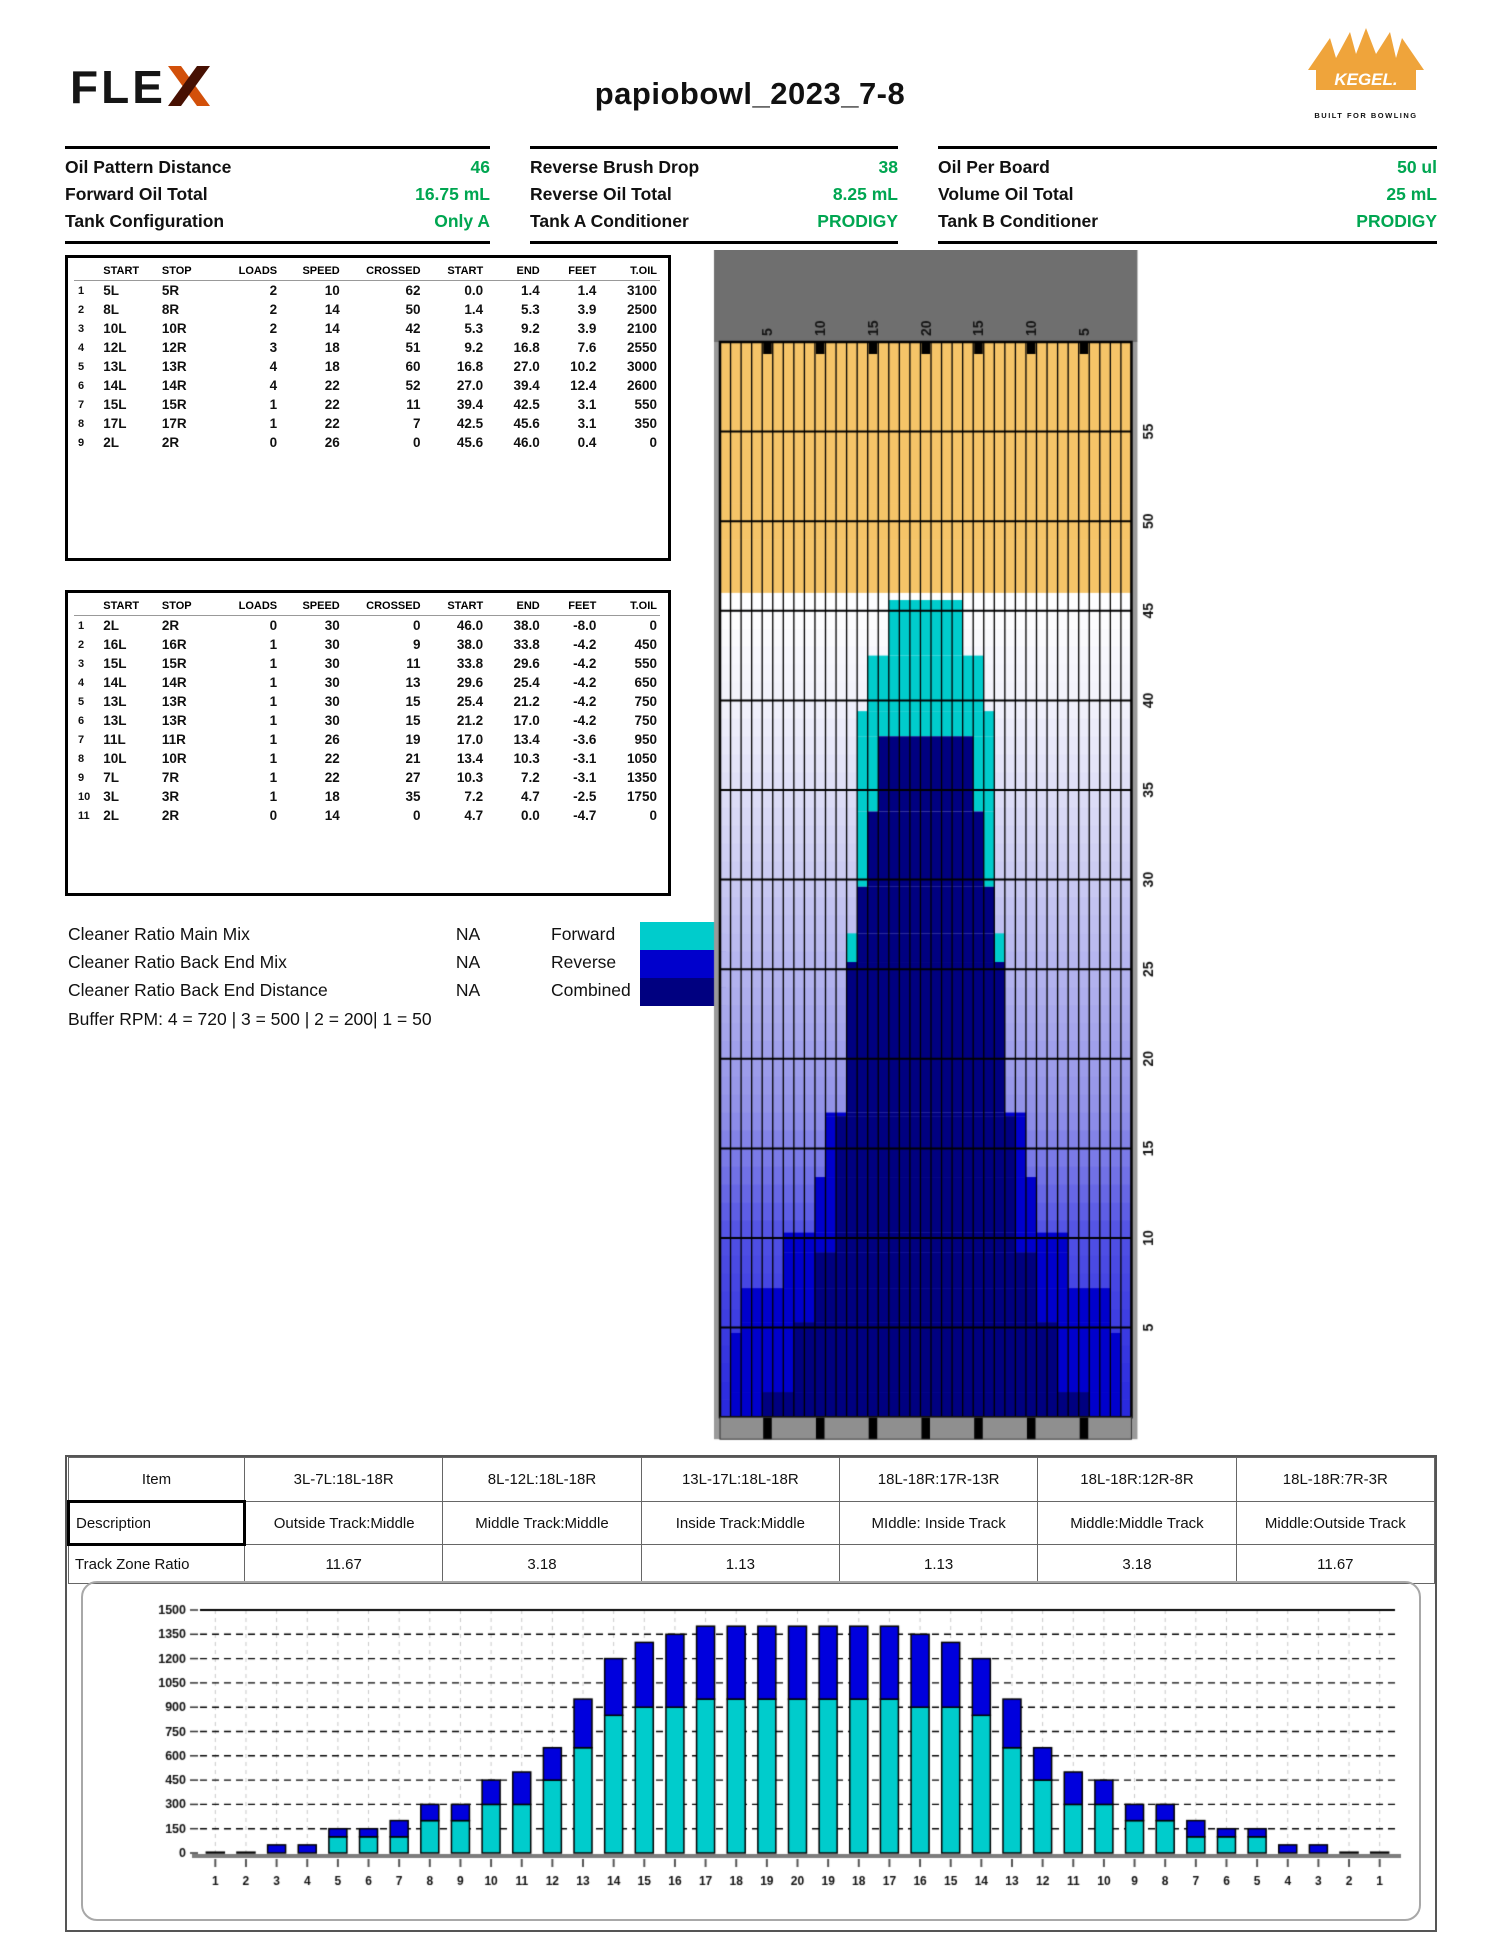  What do you see at coordinates (641, 385) in the screenshot?
I see `table-cell: 2600` at bounding box center [641, 385].